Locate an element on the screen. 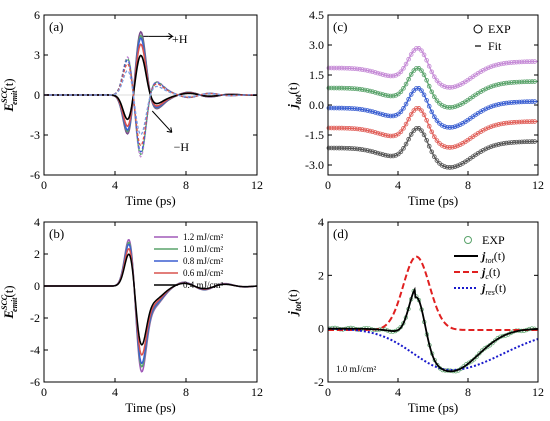 The height and width of the screenshot is (421, 550). legend-label-0: EXP is located at coordinates (493, 240).